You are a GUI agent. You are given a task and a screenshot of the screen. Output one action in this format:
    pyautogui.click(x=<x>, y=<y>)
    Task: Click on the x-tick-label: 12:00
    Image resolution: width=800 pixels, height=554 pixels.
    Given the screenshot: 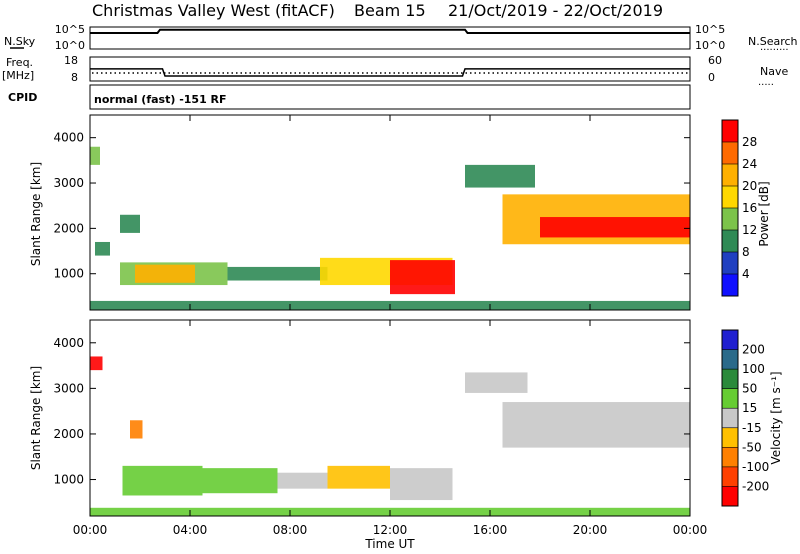 What is the action you would take?
    pyautogui.click(x=390, y=530)
    